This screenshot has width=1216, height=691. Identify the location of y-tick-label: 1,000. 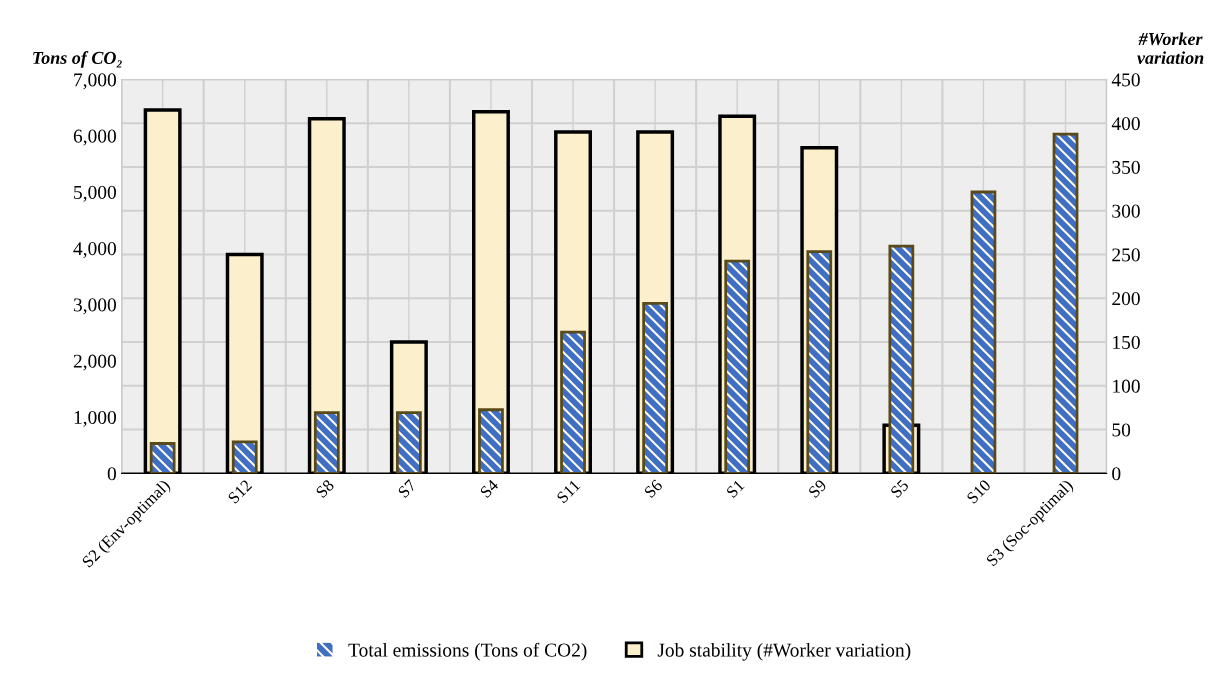
(95, 418).